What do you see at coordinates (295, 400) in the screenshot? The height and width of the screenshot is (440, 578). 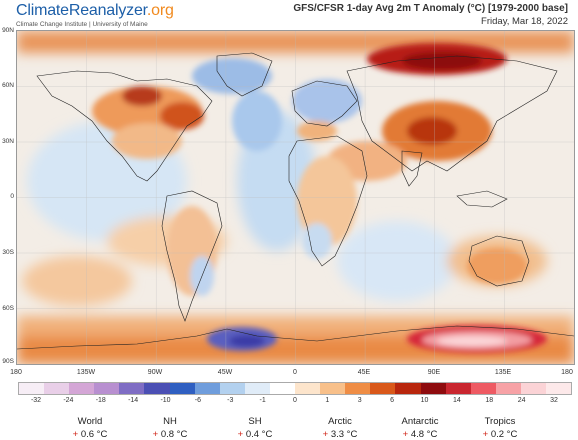 I see `scale-label: 0` at bounding box center [295, 400].